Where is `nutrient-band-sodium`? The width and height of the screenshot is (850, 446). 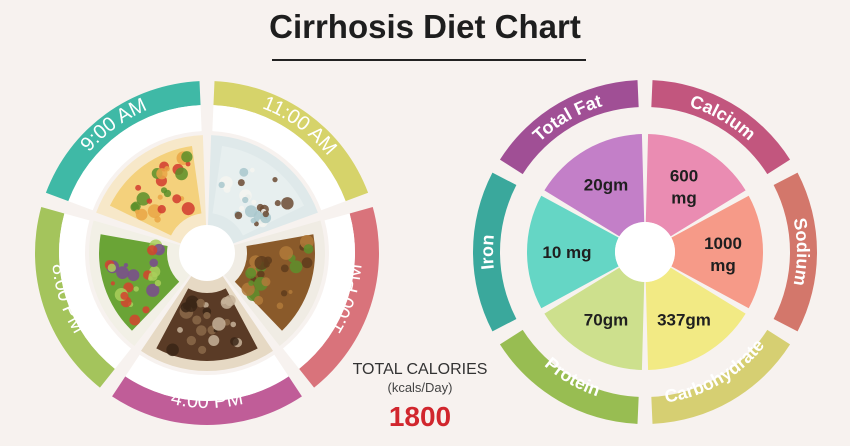 nutrient-band-sodium is located at coordinates (795, 252).